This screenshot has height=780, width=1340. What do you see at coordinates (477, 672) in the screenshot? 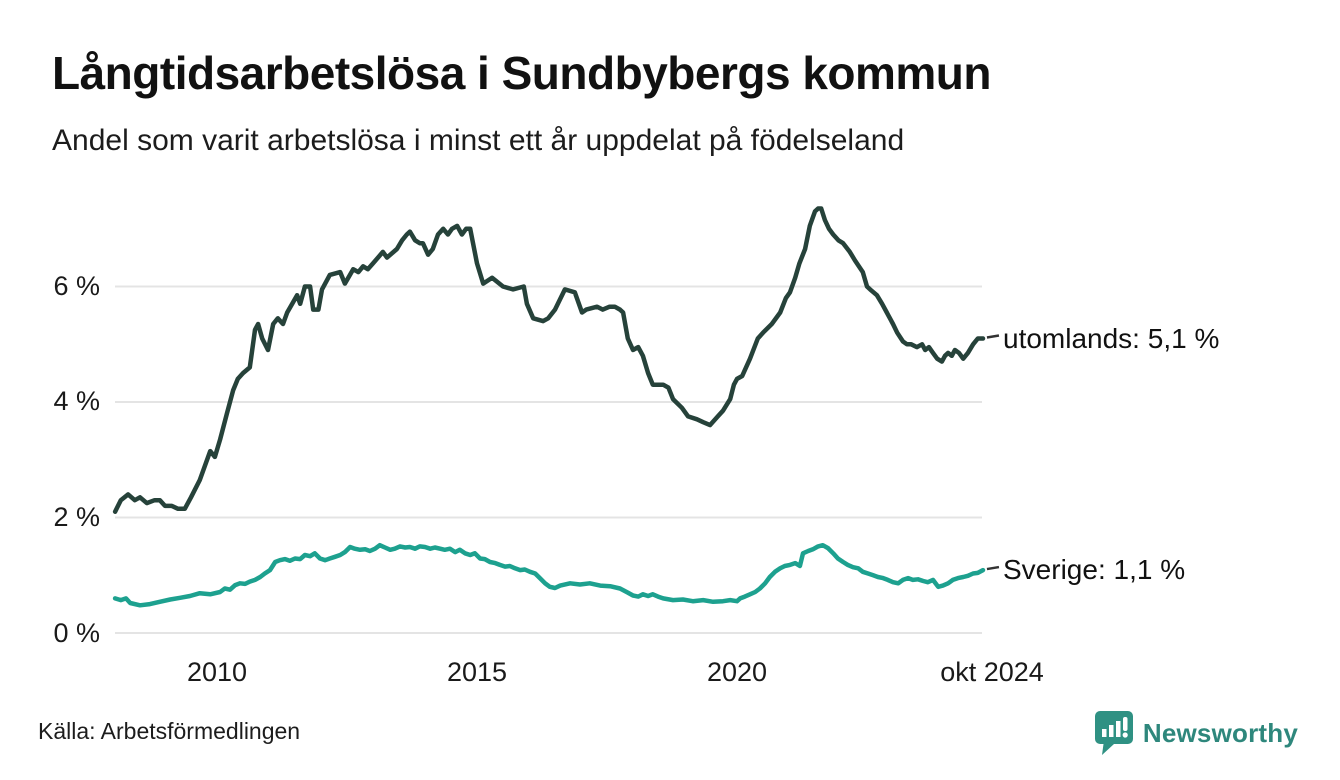
I see `x-tick-2015: 2015` at bounding box center [477, 672].